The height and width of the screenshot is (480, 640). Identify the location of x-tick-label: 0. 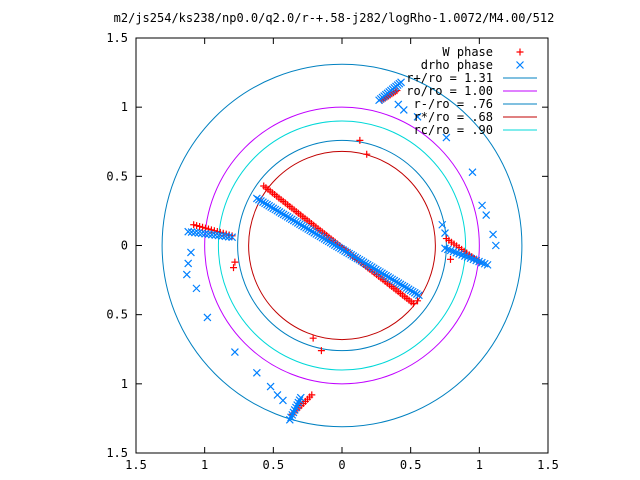
(341, 465).